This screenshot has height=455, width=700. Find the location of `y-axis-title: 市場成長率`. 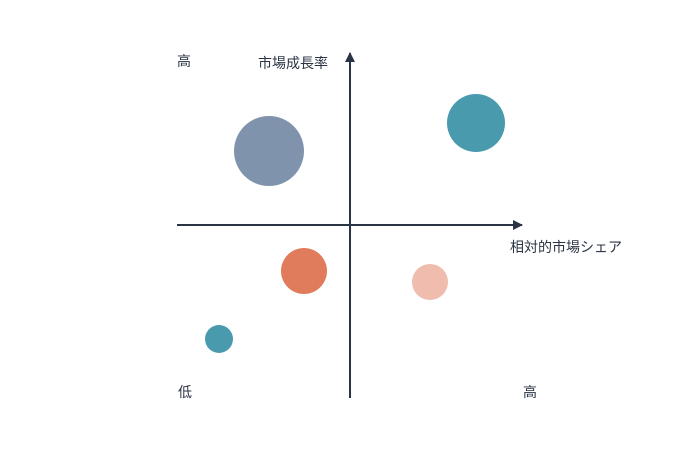

y-axis-title: 市場成長率 is located at coordinates (293, 63).